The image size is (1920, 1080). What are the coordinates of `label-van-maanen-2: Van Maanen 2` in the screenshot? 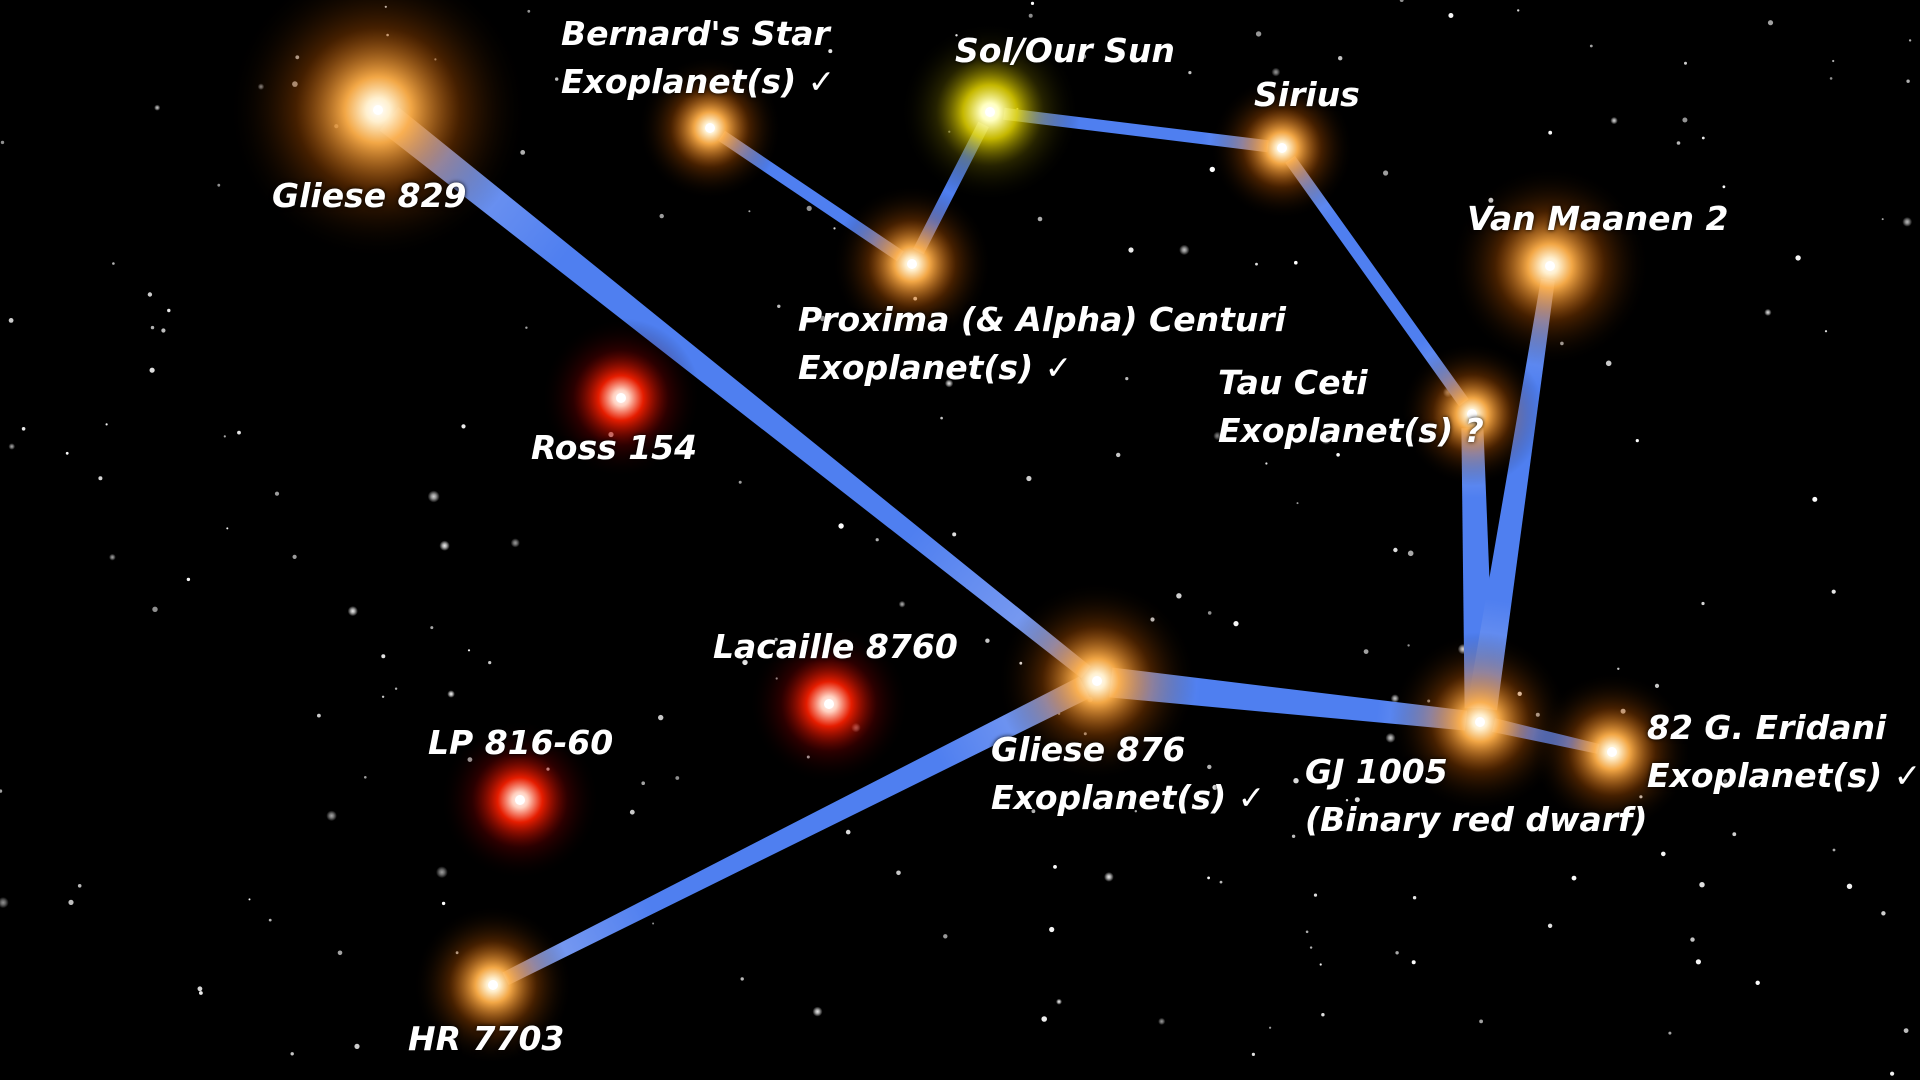 It's located at (1598, 218).